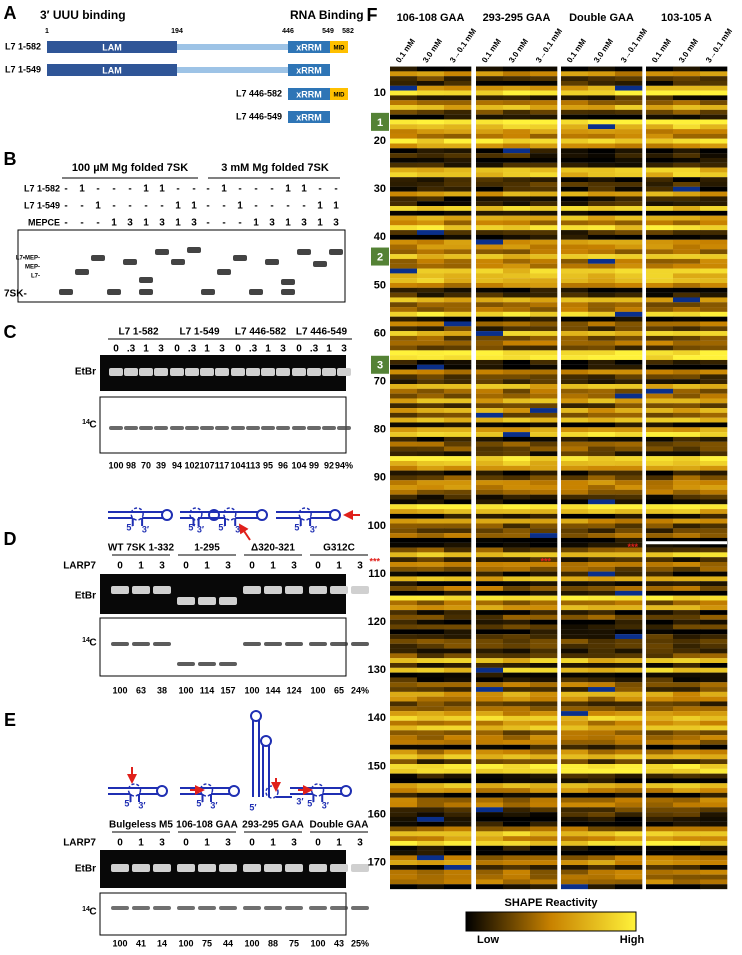  Describe the element at coordinates (222, 465) in the screenshot. I see `percent-value: 117` at that location.